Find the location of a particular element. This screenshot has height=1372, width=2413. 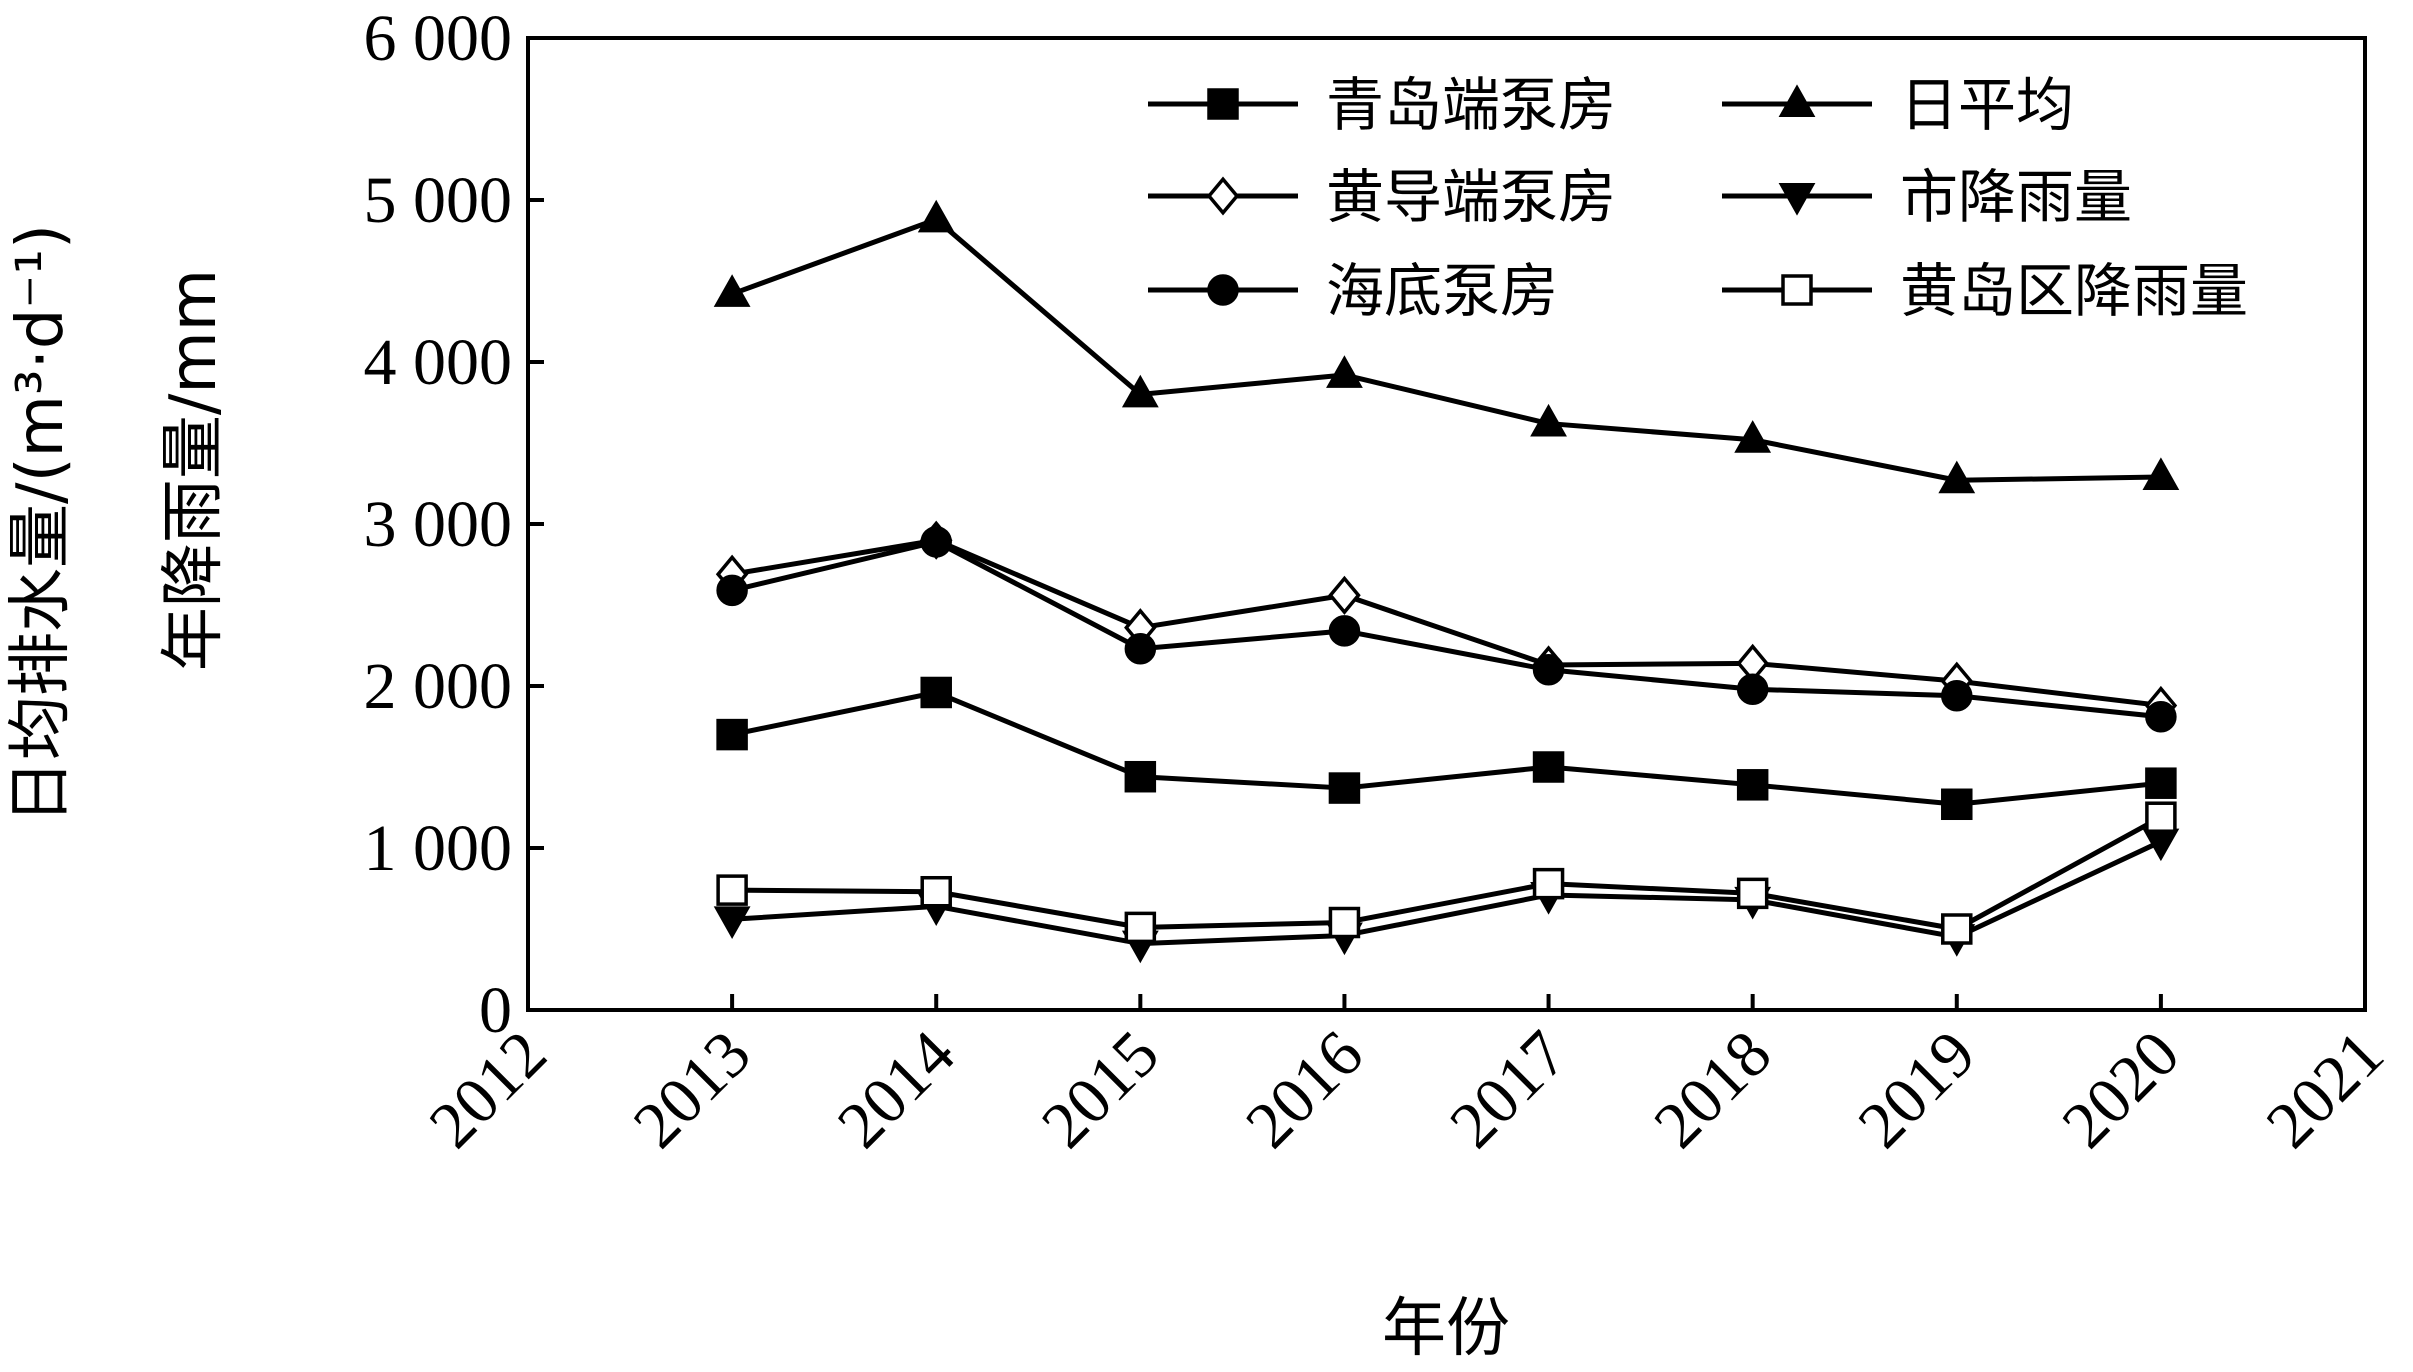

x-tick-label: 2013 is located at coordinates (692, 1089).